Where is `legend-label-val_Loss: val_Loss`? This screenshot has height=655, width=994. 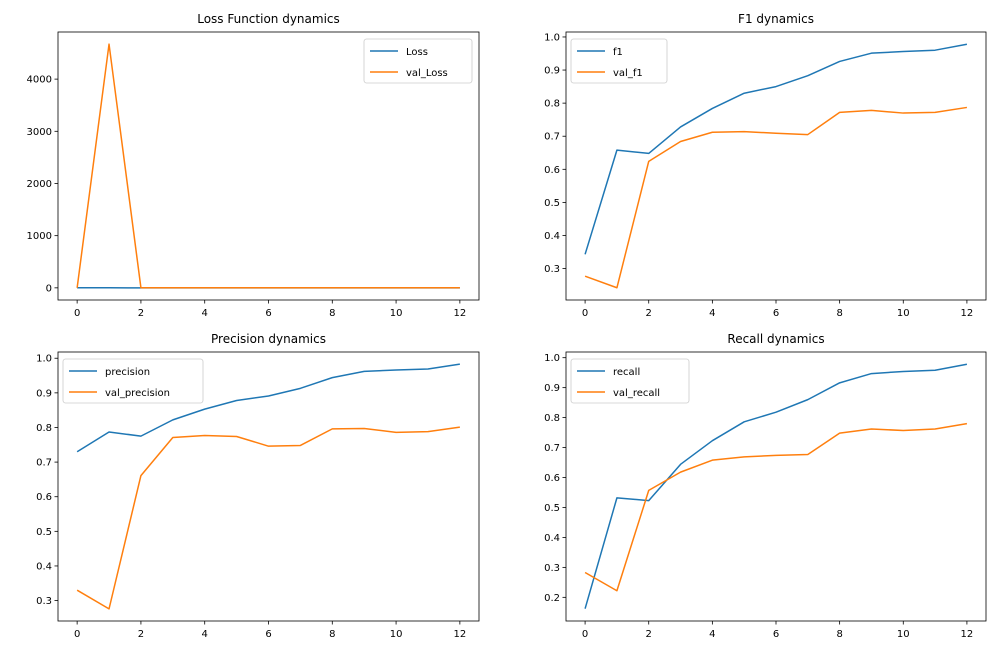 legend-label-val_Loss: val_Loss is located at coordinates (427, 73).